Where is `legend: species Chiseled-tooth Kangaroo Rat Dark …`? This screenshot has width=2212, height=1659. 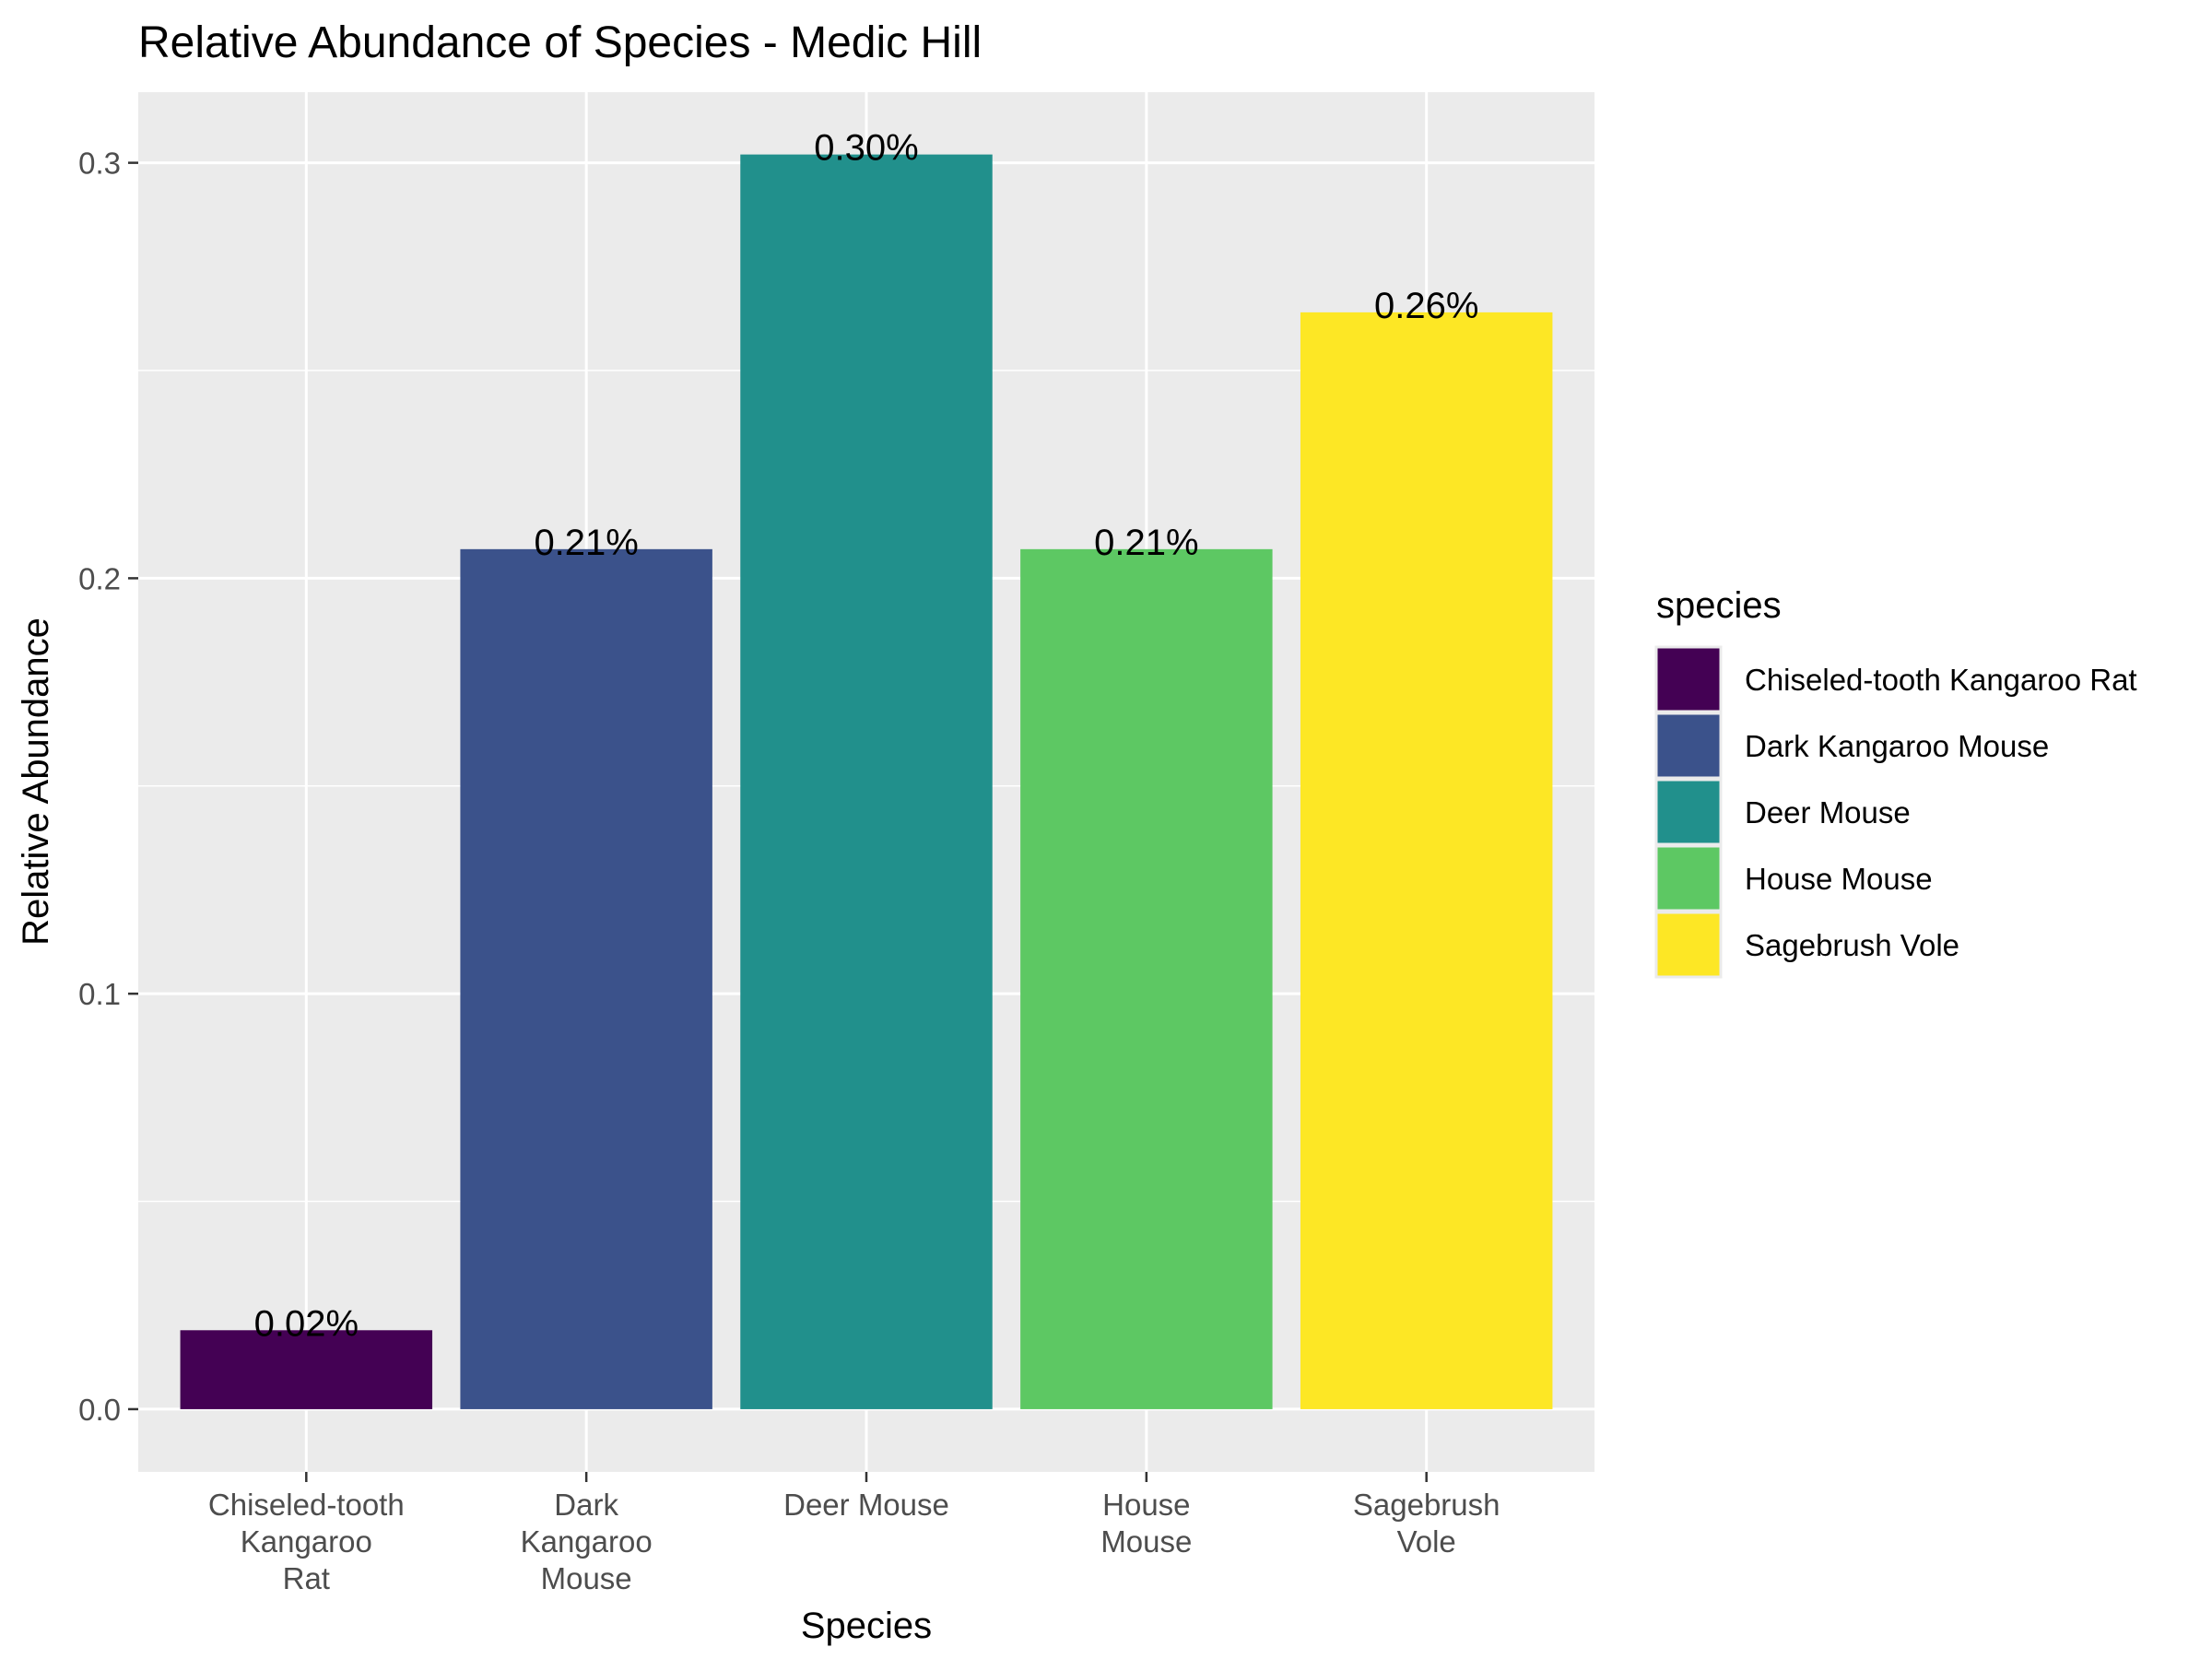
legend: species Chiseled-tooth Kangaroo Rat Dark … is located at coordinates (1895, 782).